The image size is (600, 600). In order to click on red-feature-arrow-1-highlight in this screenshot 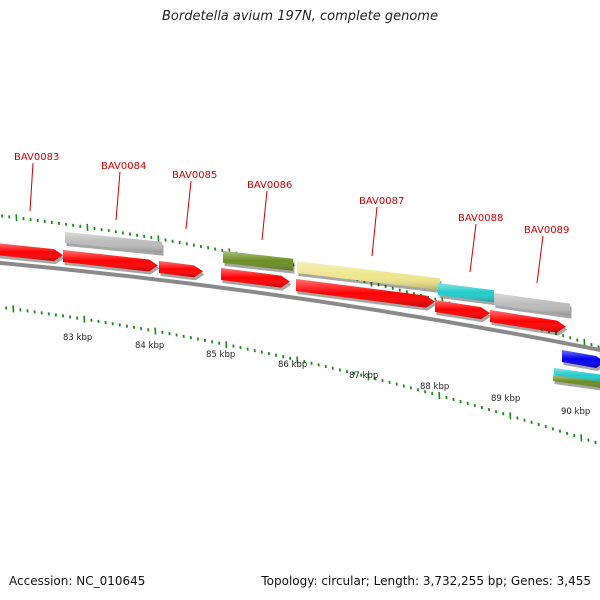, I will do `click(110, 261)`.